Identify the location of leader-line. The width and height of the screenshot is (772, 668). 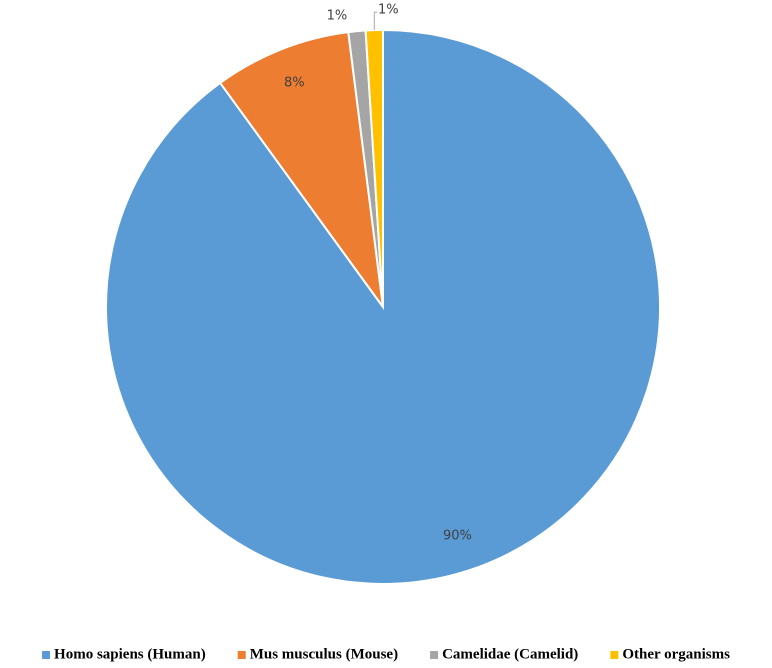
(375, 21).